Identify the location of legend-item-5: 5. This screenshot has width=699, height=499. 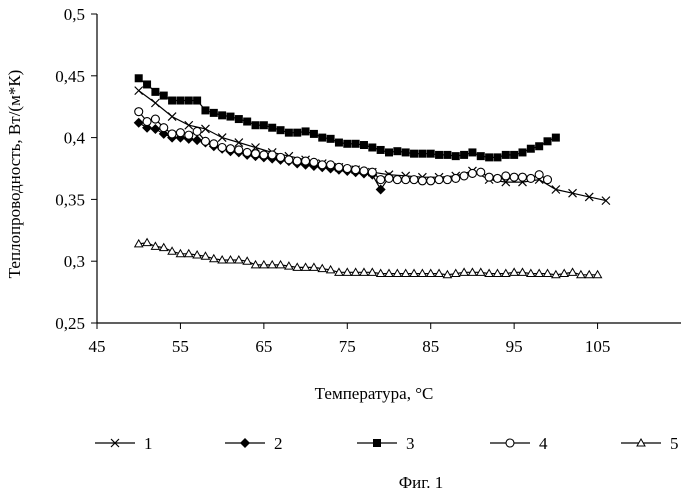
(650, 443).